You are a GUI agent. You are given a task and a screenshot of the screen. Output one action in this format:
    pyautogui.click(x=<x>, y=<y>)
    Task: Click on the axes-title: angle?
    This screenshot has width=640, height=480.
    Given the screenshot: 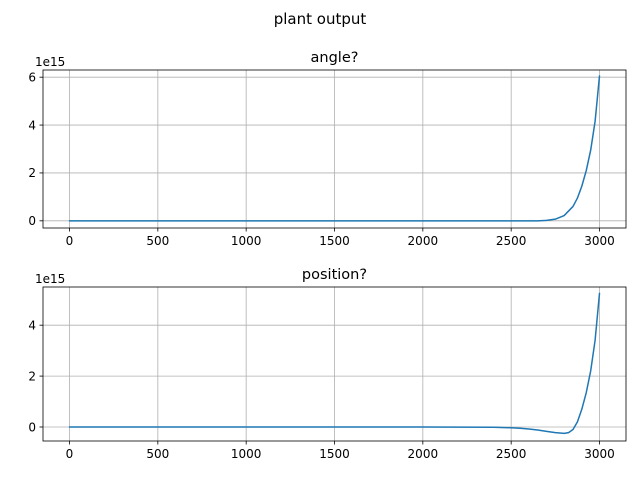 What is the action you would take?
    pyautogui.click(x=335, y=58)
    